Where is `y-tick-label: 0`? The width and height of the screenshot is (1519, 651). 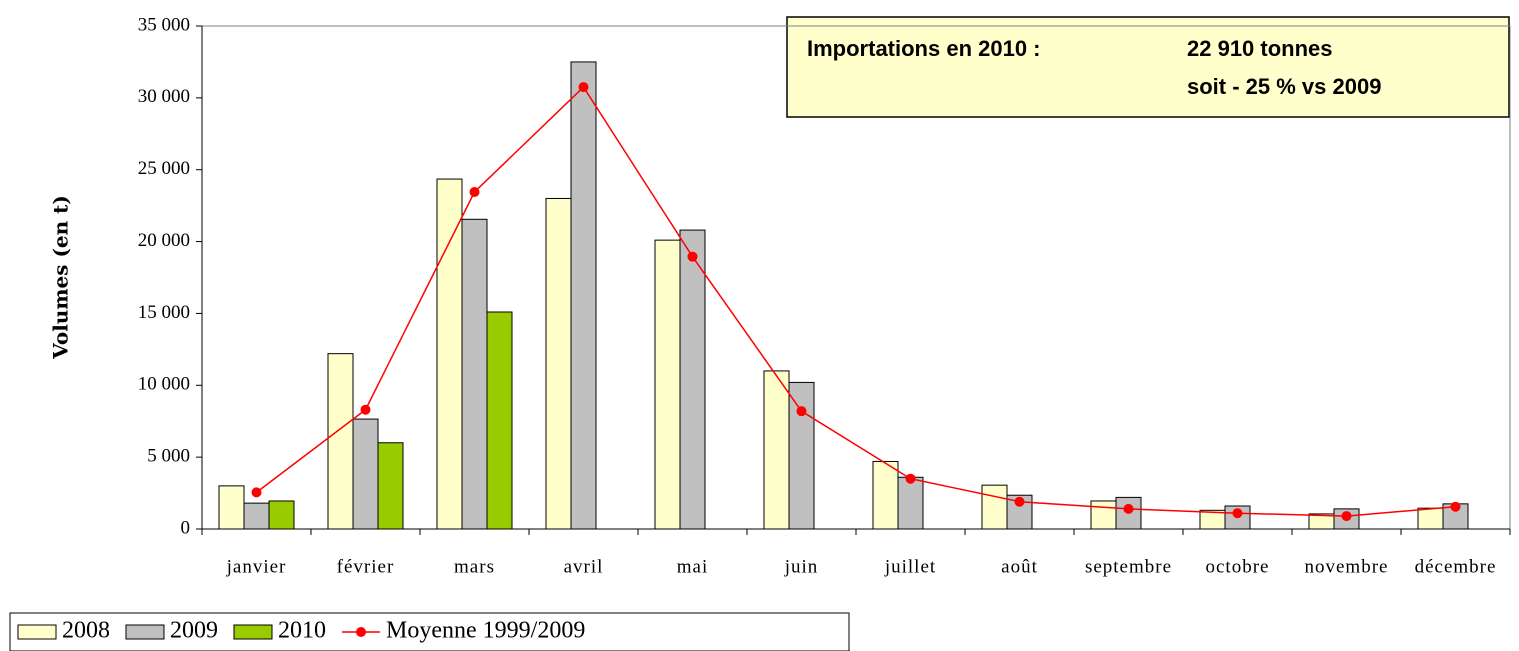
y-tick-label: 0 is located at coordinates (186, 527).